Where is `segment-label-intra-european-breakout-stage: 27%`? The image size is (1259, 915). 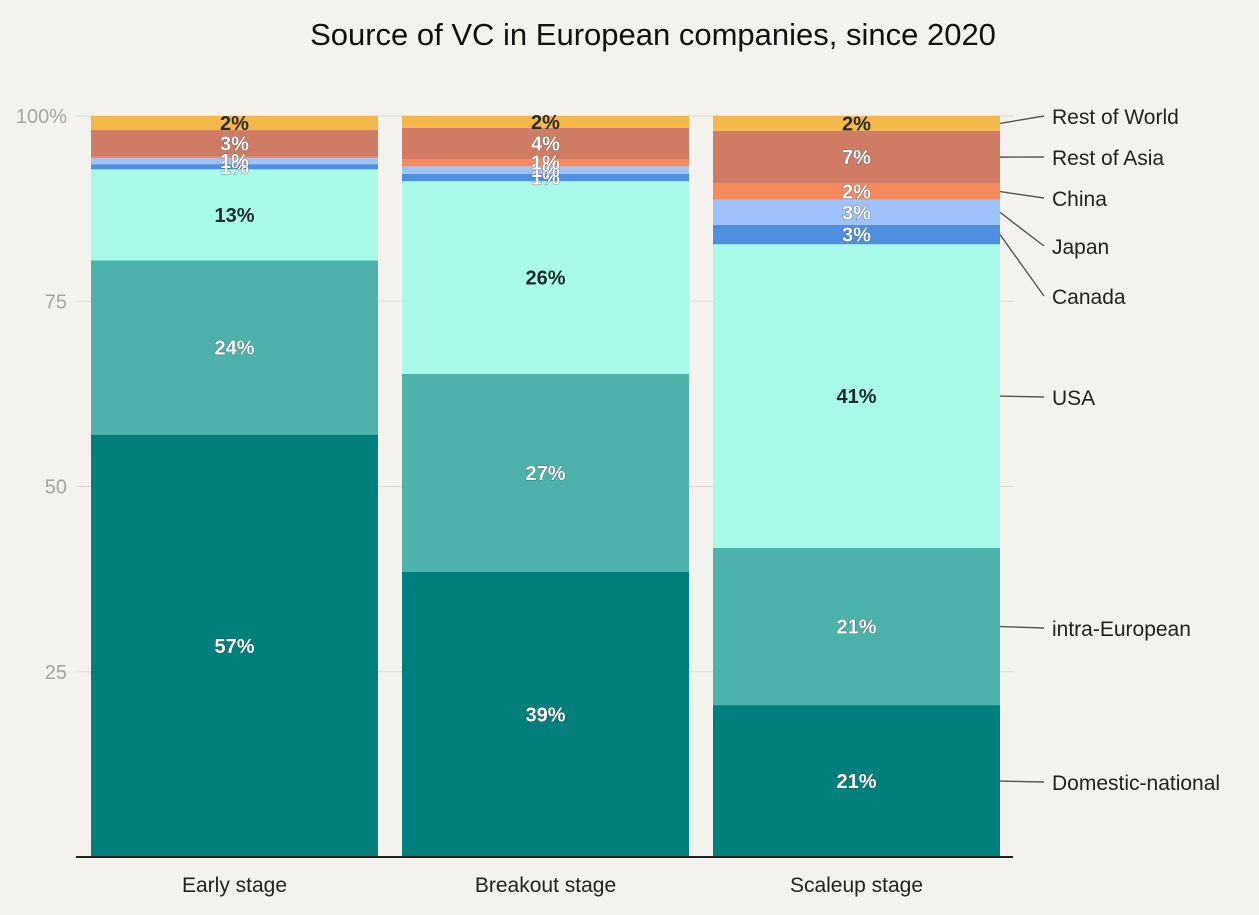
segment-label-intra-european-breakout-stage: 27% is located at coordinates (545, 474).